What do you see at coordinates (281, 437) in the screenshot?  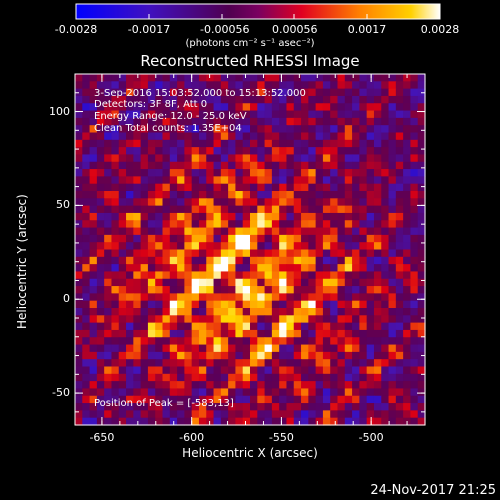 I see `x-tick-label: -550` at bounding box center [281, 437].